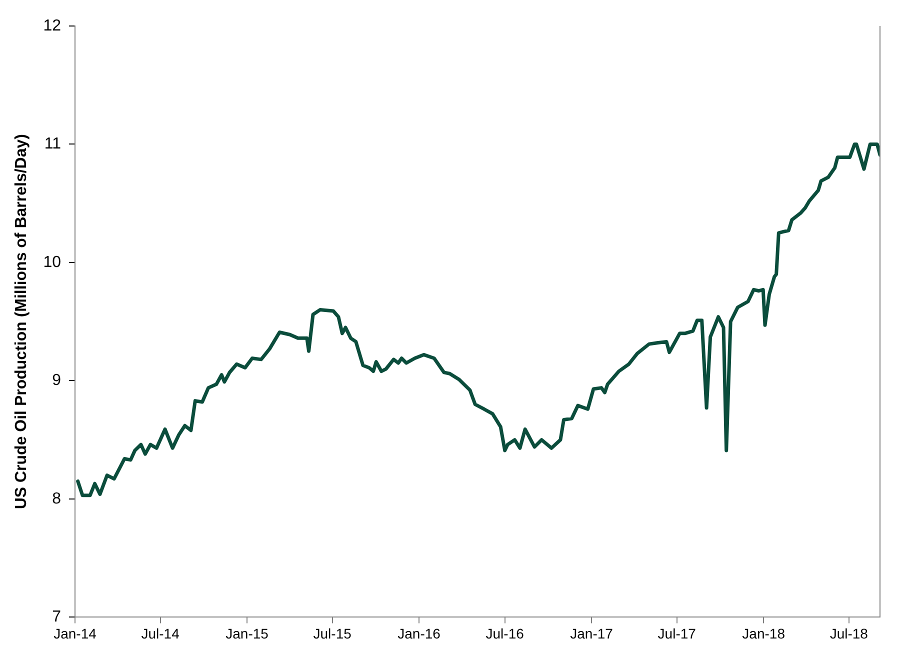  Describe the element at coordinates (57, 617) in the screenshot. I see `y-tick-label: 7` at that location.